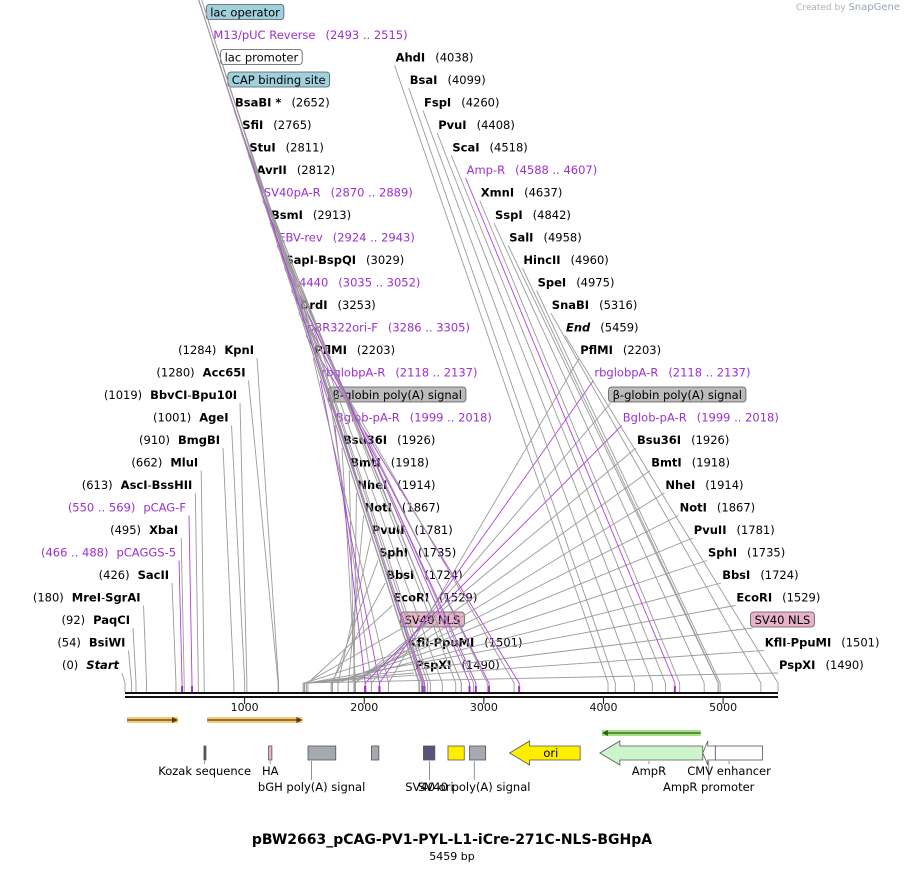 This screenshot has width=904, height=876. I want to click on site-name: Amp-R, so click(486, 170).